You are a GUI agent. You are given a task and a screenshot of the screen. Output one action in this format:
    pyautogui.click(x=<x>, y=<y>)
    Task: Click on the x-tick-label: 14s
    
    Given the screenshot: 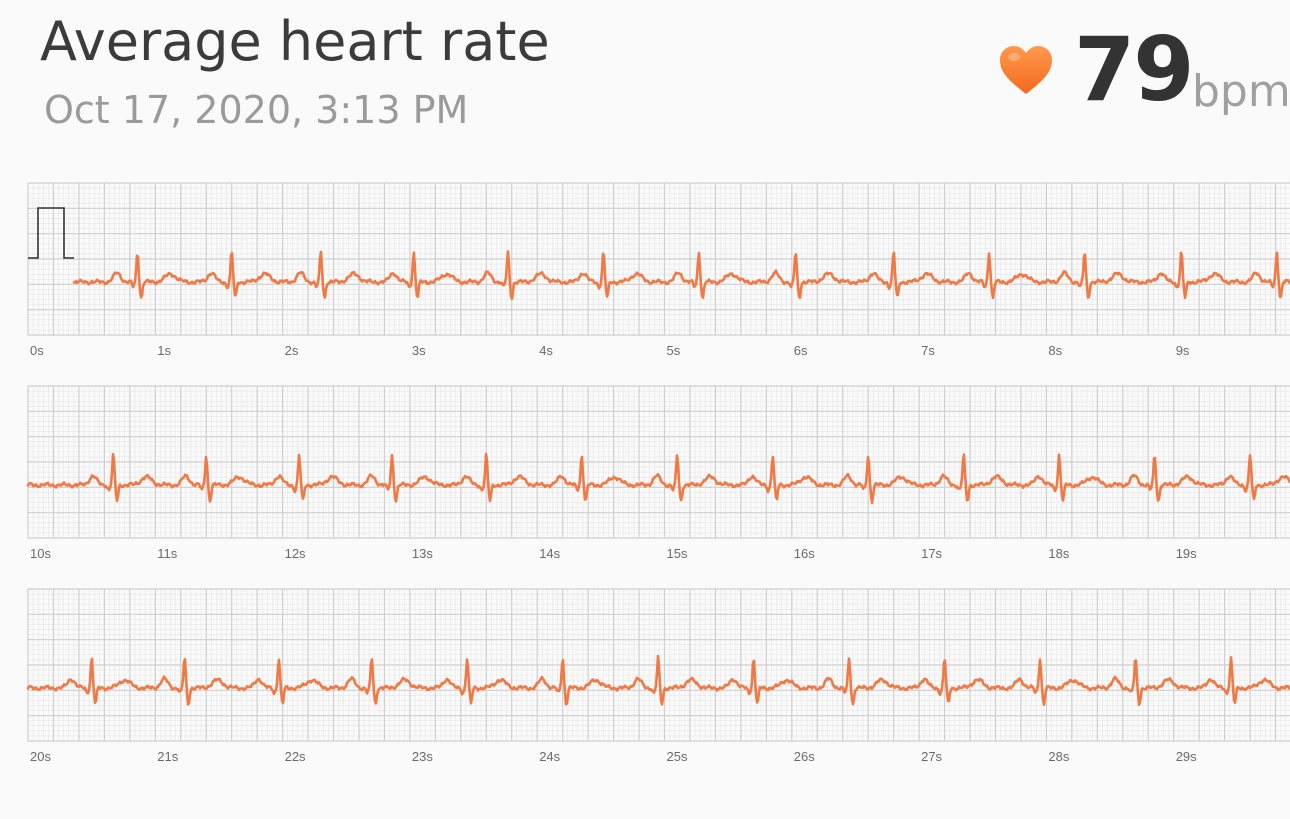 What is the action you would take?
    pyautogui.click(x=549, y=553)
    